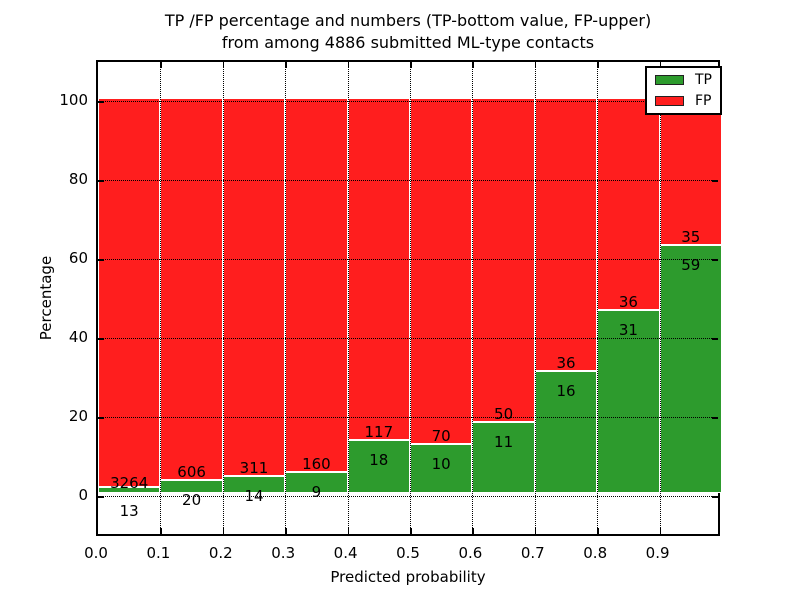 The image size is (800, 600). I want to click on vertical-gridline-0.7, so click(535, 298).